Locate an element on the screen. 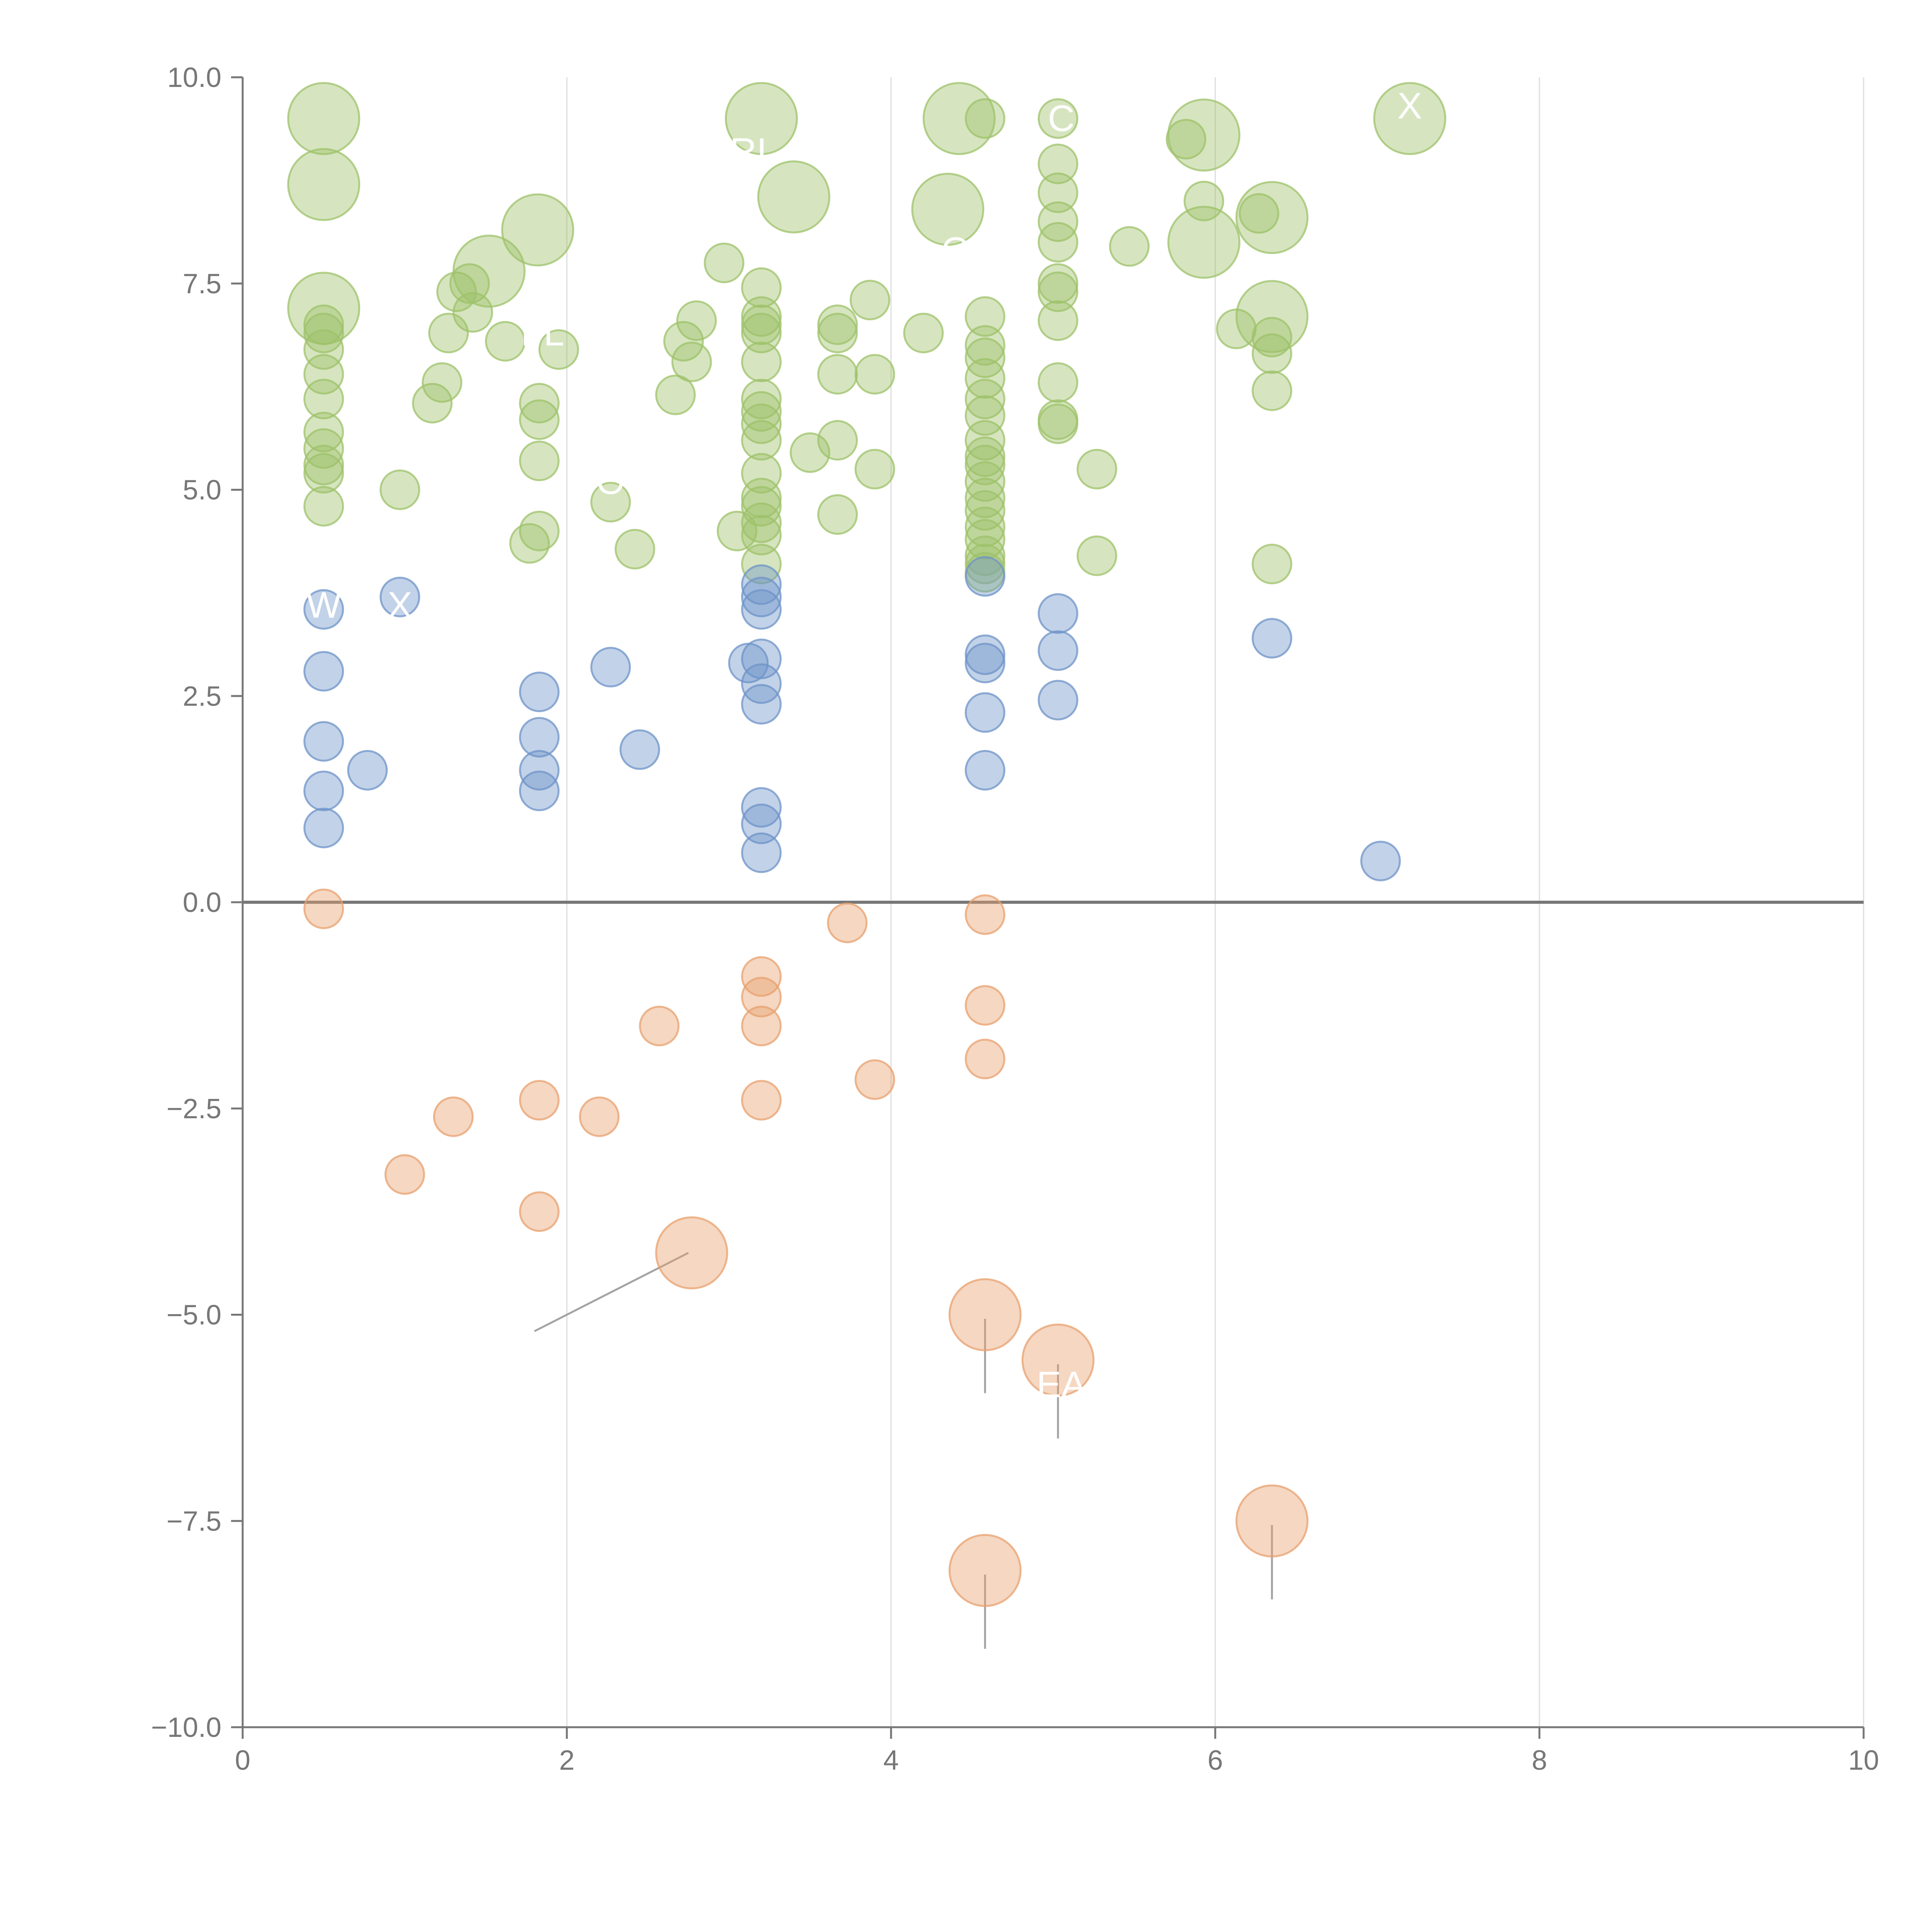 The width and height of the screenshot is (1932, 1932). annotation-label: C is located at coordinates (1062, 119).